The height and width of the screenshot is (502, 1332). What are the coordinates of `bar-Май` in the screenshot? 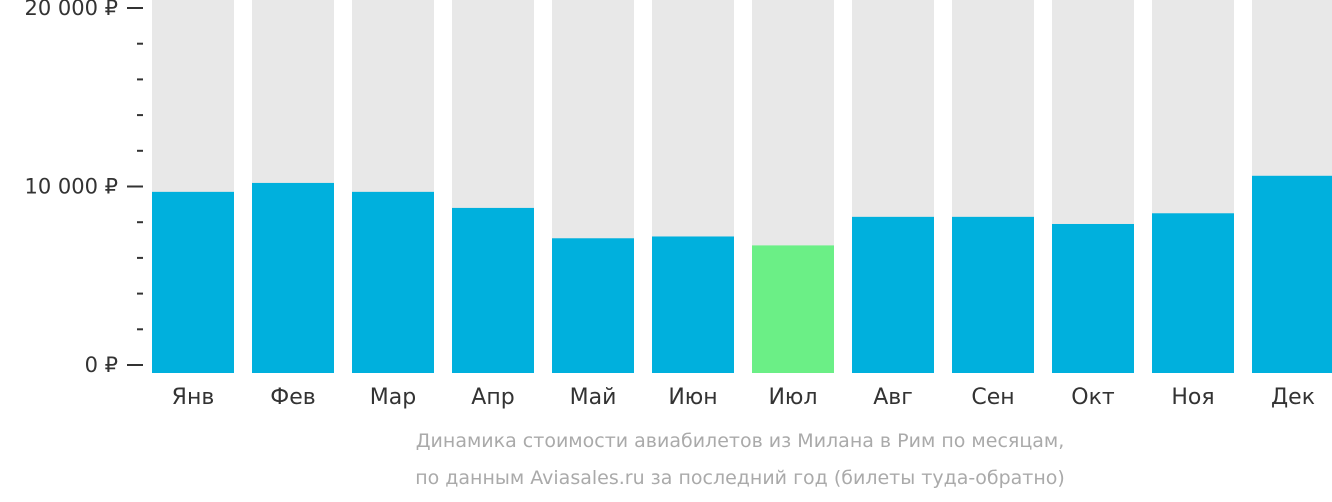 It's located at (593, 305).